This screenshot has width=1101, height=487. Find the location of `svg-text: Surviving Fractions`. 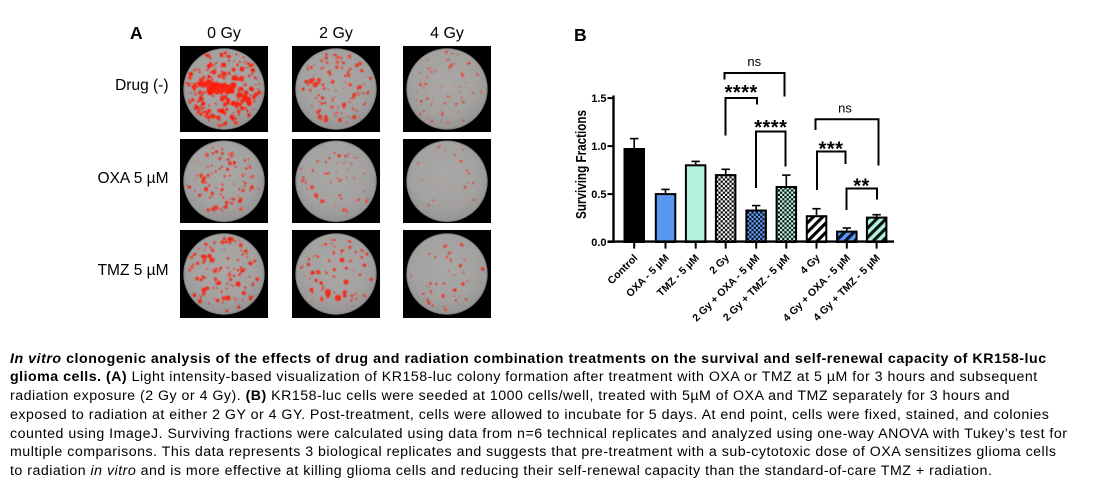

svg-text: Surviving Fractions is located at coordinates (581, 164).